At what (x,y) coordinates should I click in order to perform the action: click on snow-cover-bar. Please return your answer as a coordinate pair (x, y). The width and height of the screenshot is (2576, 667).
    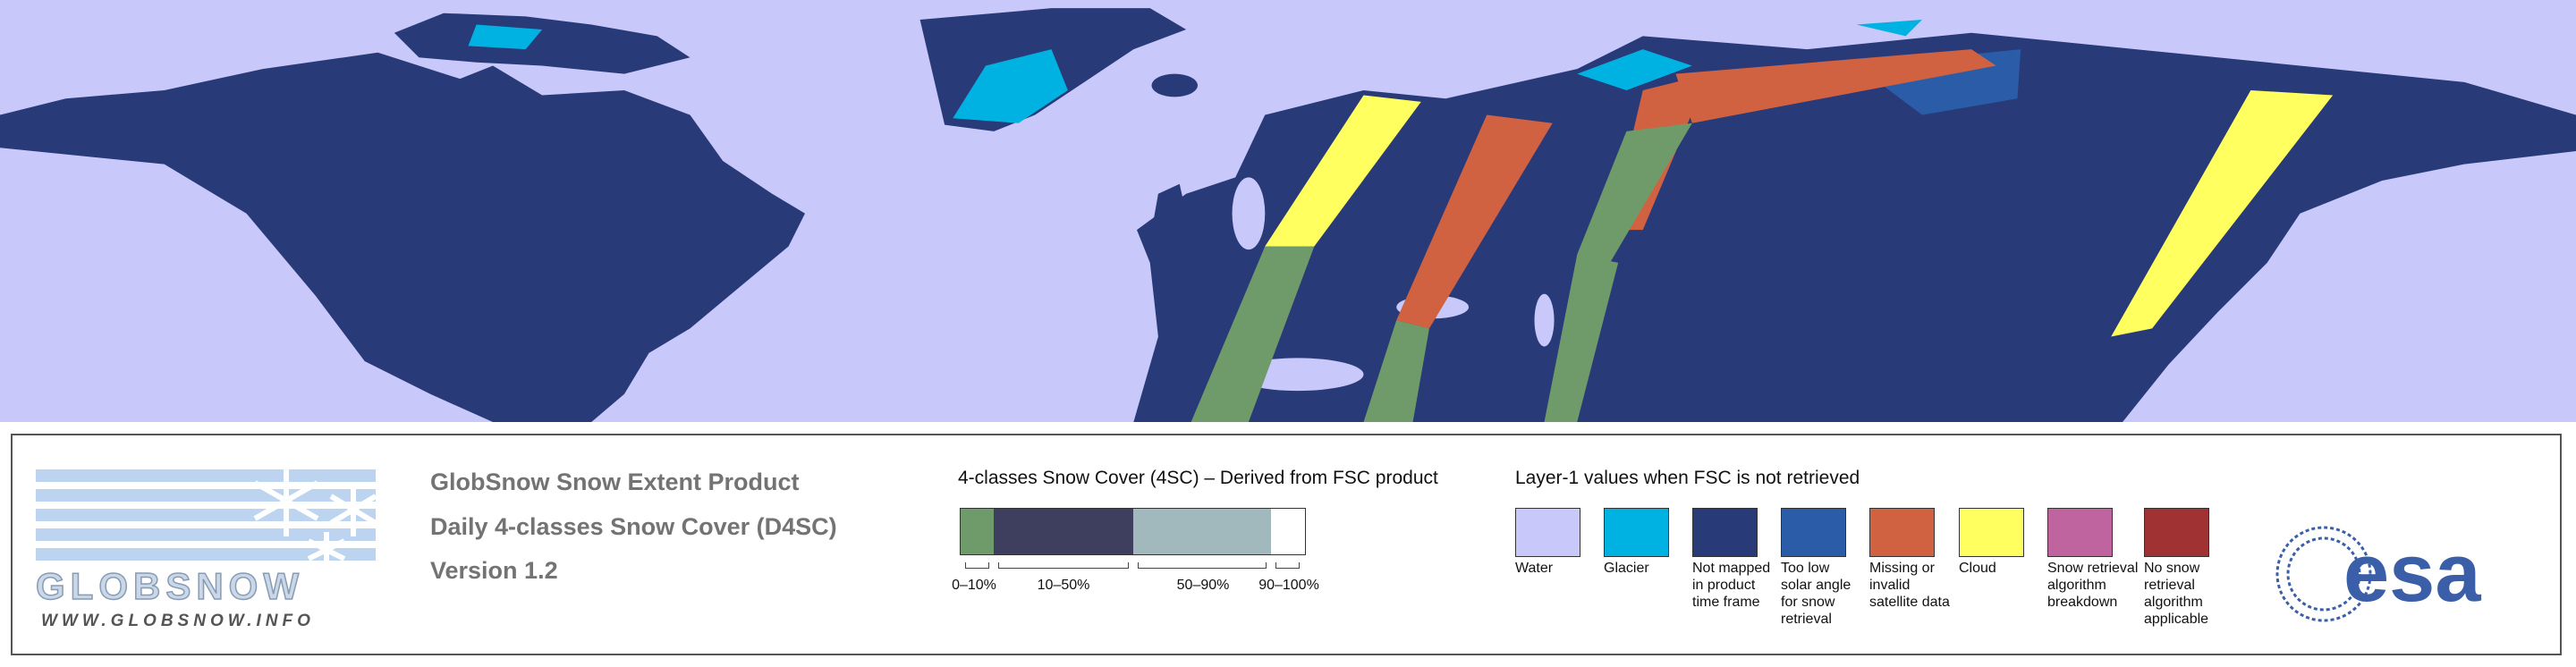
    Looking at the image, I should click on (1133, 531).